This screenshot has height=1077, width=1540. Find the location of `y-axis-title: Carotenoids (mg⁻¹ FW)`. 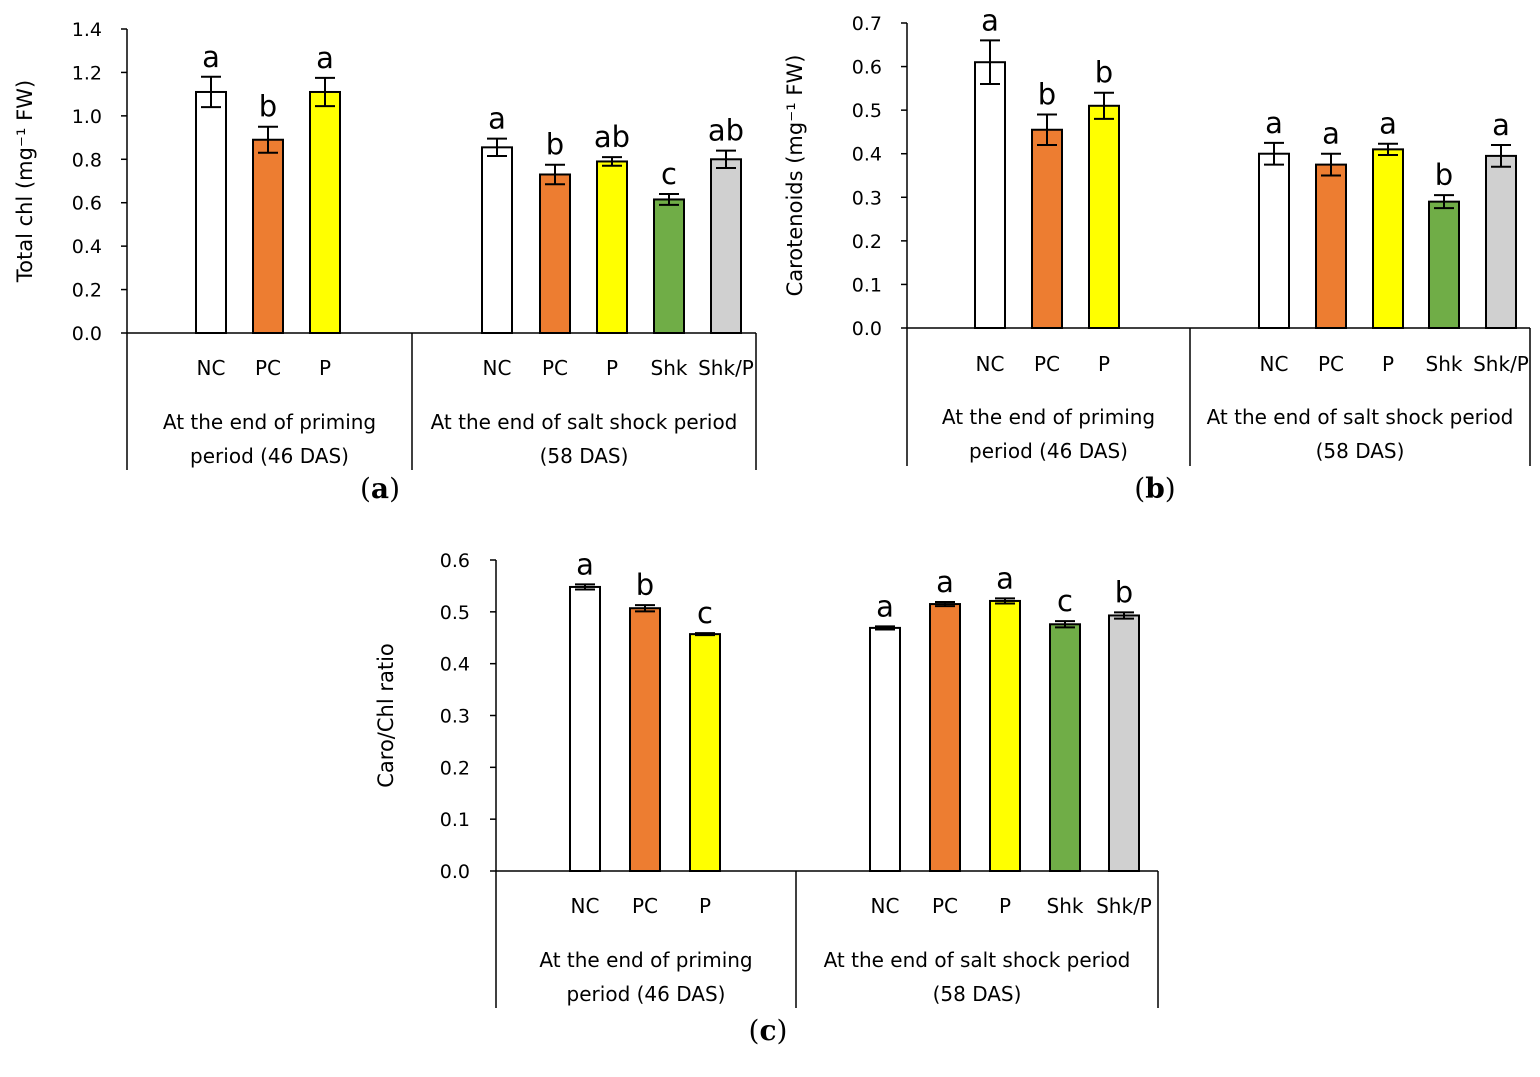

y-axis-title: Carotenoids (mg⁻¹ FW) is located at coordinates (795, 176).